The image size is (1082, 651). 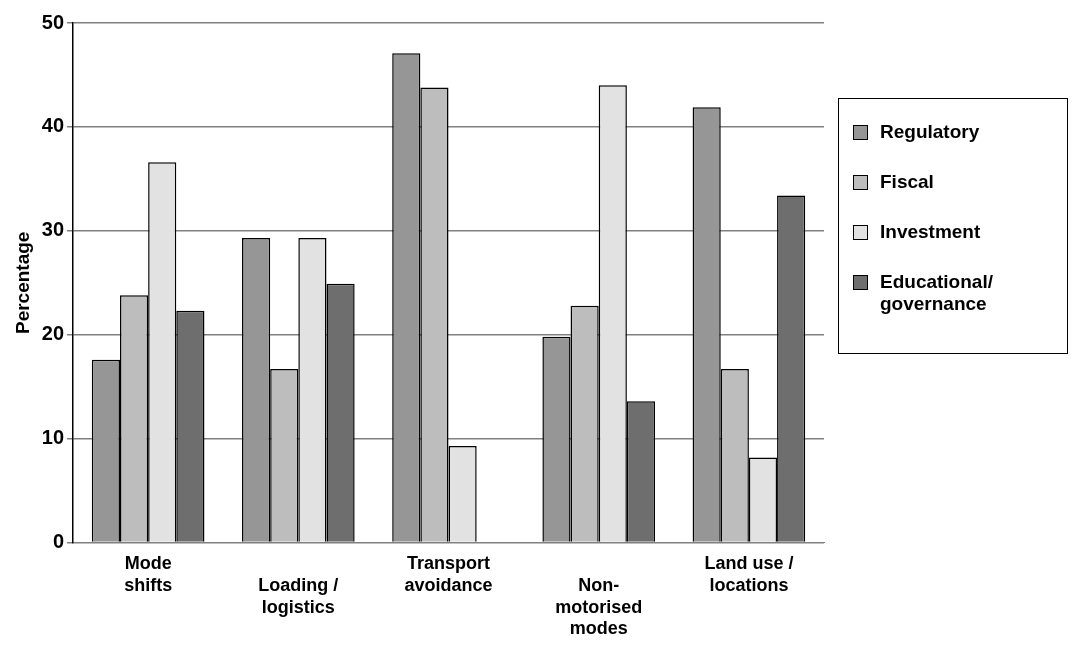 What do you see at coordinates (749, 574) in the screenshot?
I see `x-tick-label: Land use / locations` at bounding box center [749, 574].